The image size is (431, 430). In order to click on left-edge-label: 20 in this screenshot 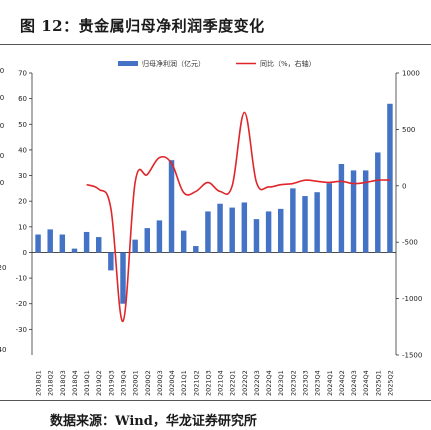, I will do `click(3, 268)`.